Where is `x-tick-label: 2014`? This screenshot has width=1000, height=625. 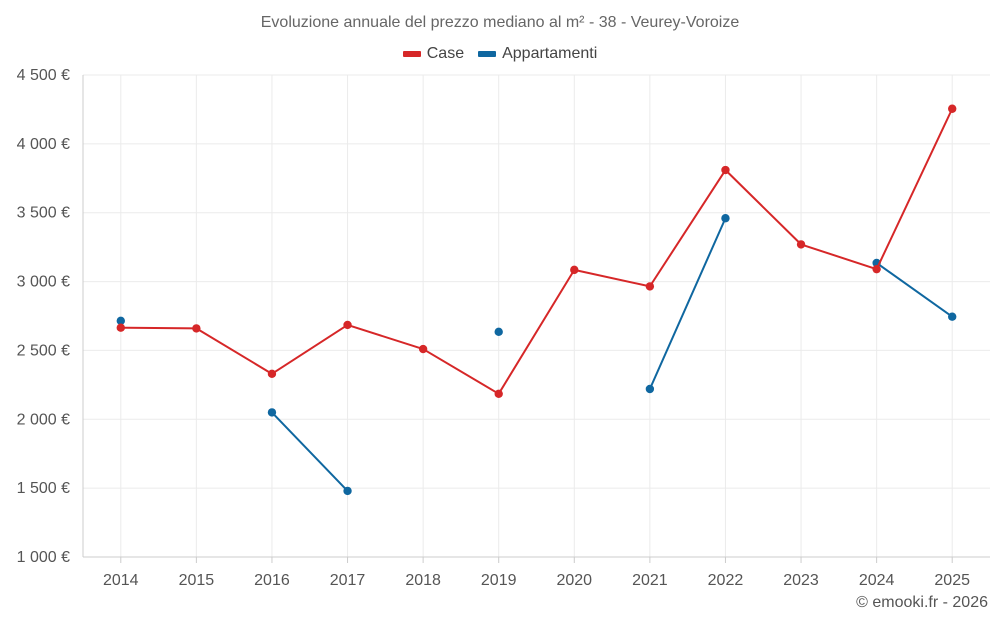 x-tick-label: 2014 is located at coordinates (121, 580).